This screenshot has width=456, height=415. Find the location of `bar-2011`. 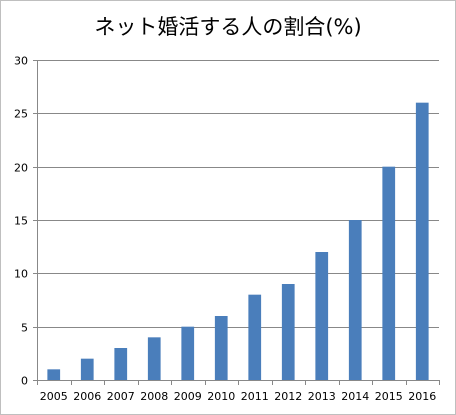

bar-2011 is located at coordinates (255, 337).